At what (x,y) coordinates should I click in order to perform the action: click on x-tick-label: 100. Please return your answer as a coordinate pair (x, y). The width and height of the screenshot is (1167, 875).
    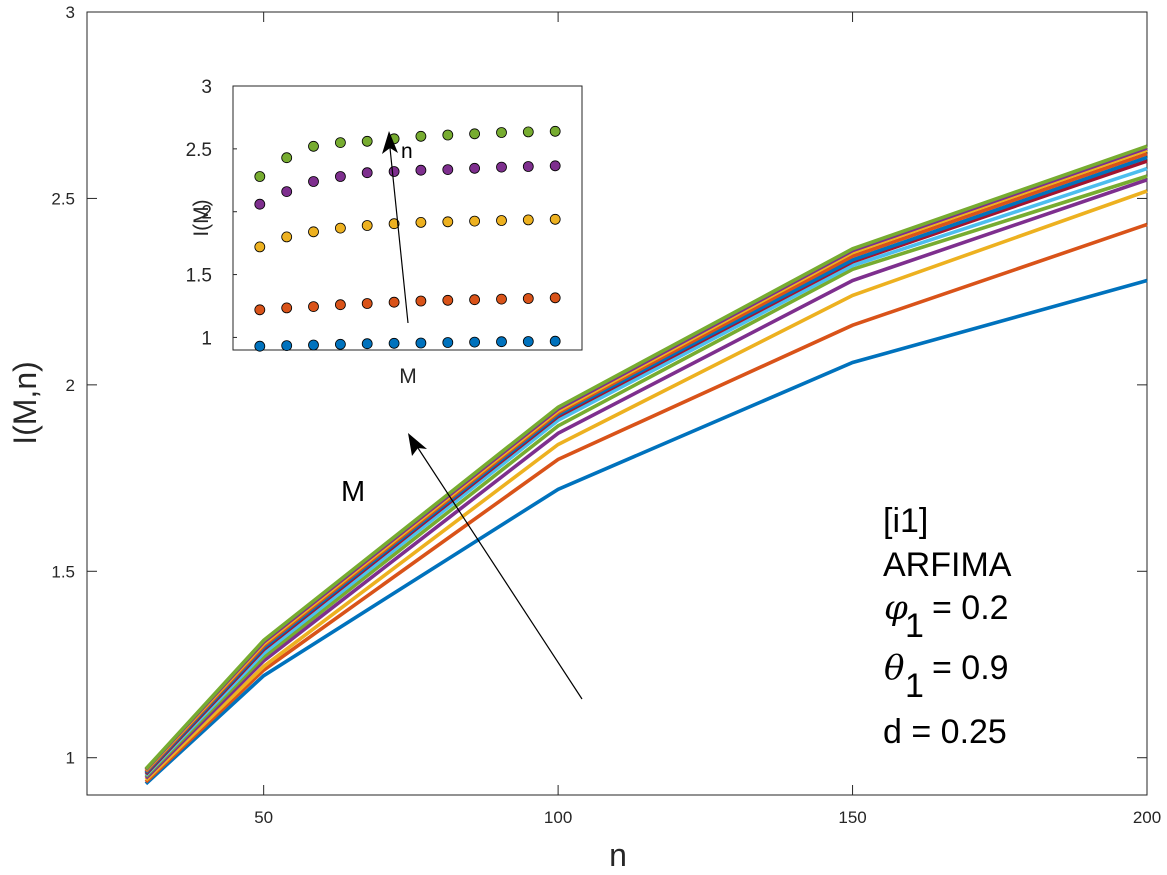
    Looking at the image, I should click on (558, 817).